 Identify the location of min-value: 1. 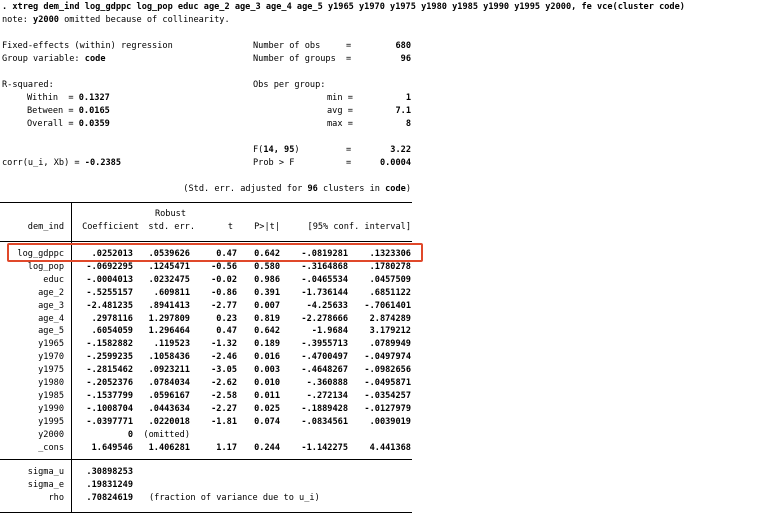
(408, 98).